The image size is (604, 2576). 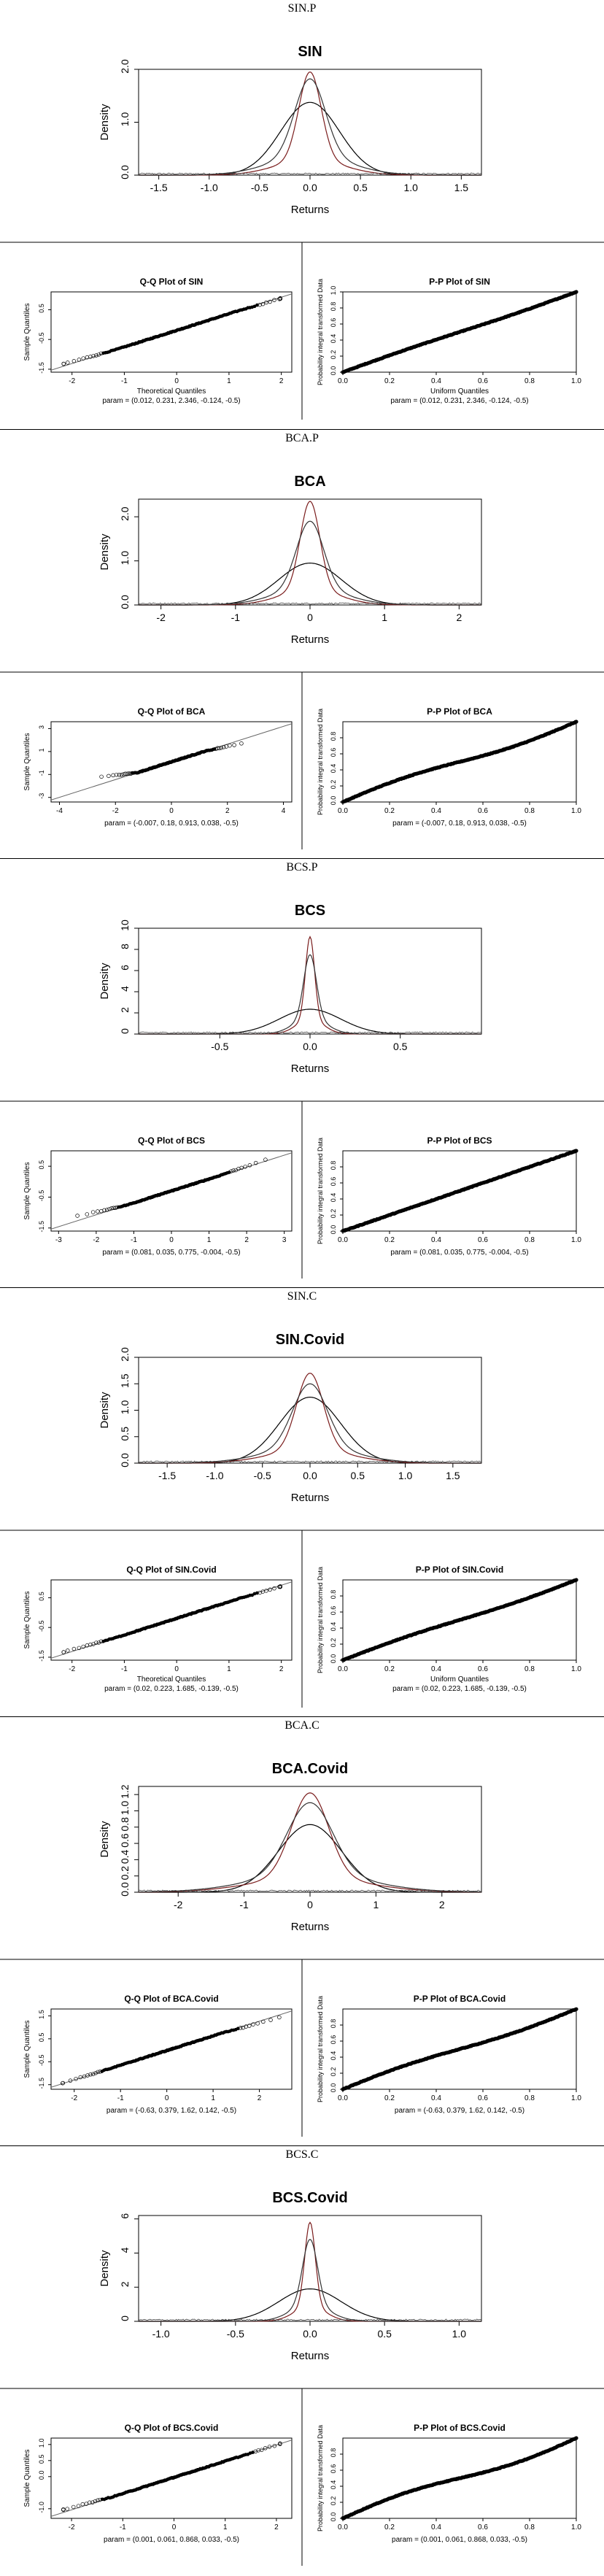 I want to click on y-tick-label: -1.5, so click(x=41, y=2083).